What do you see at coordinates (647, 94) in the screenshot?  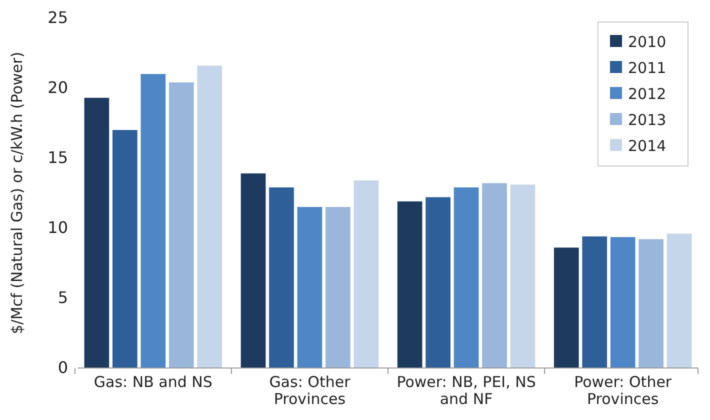 I see `legend-label: 2012` at bounding box center [647, 94].